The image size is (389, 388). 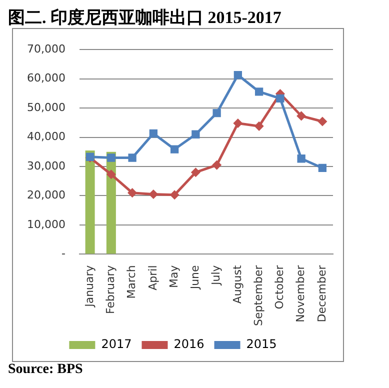 What do you see at coordinates (46, 224) in the screenshot?
I see `y-tick-label: 10,000` at bounding box center [46, 224].